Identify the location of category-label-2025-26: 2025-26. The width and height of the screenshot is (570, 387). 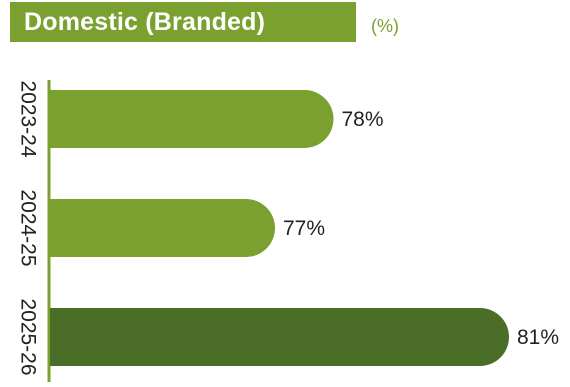
(28, 336).